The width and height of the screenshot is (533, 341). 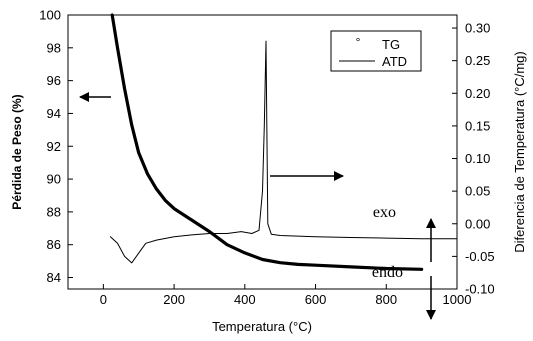 What do you see at coordinates (386, 299) in the screenshot?
I see `x-tick-label: 800` at bounding box center [386, 299].